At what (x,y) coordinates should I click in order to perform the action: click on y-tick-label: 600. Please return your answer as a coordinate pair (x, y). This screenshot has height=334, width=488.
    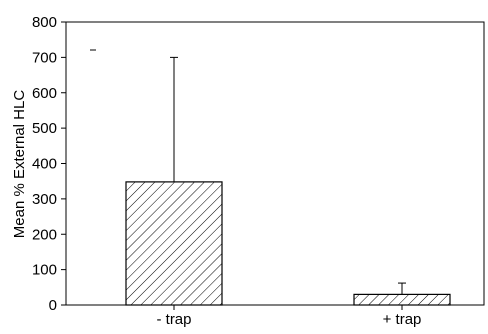
    Looking at the image, I should click on (44, 93).